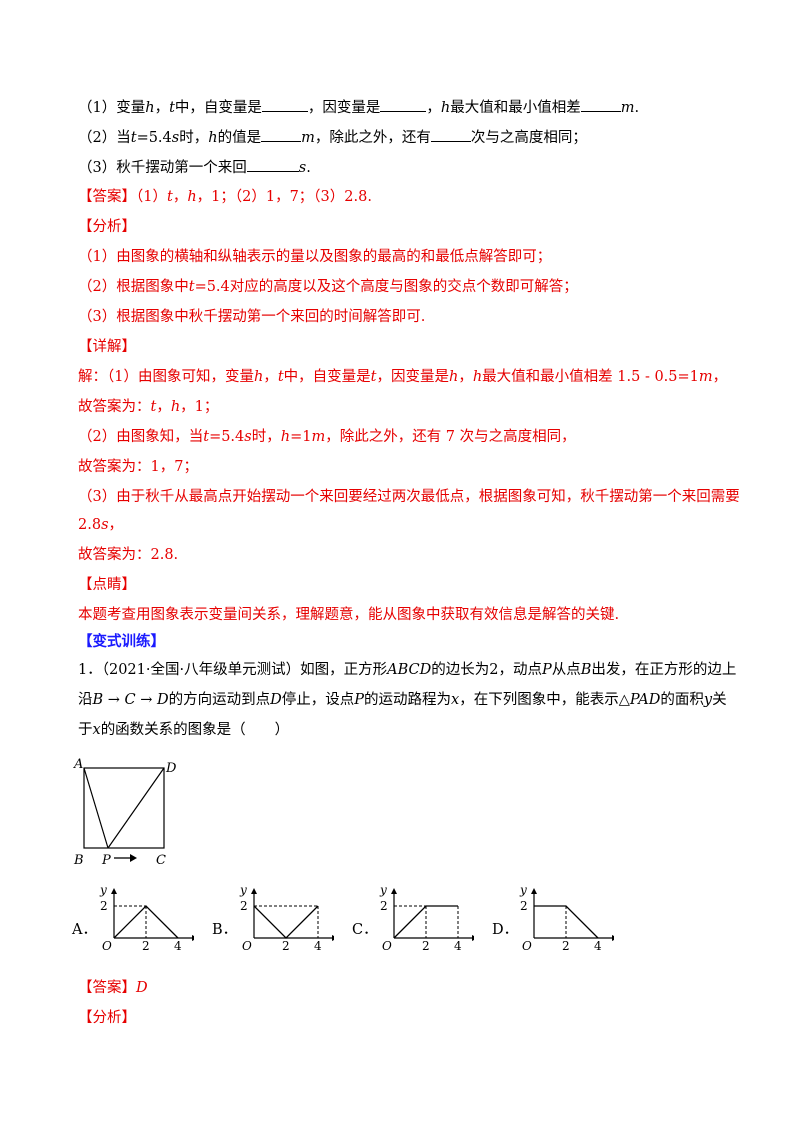 The height and width of the screenshot is (1132, 800). I want to click on text: （3）秋千摆动第一个来回, so click(162, 168).